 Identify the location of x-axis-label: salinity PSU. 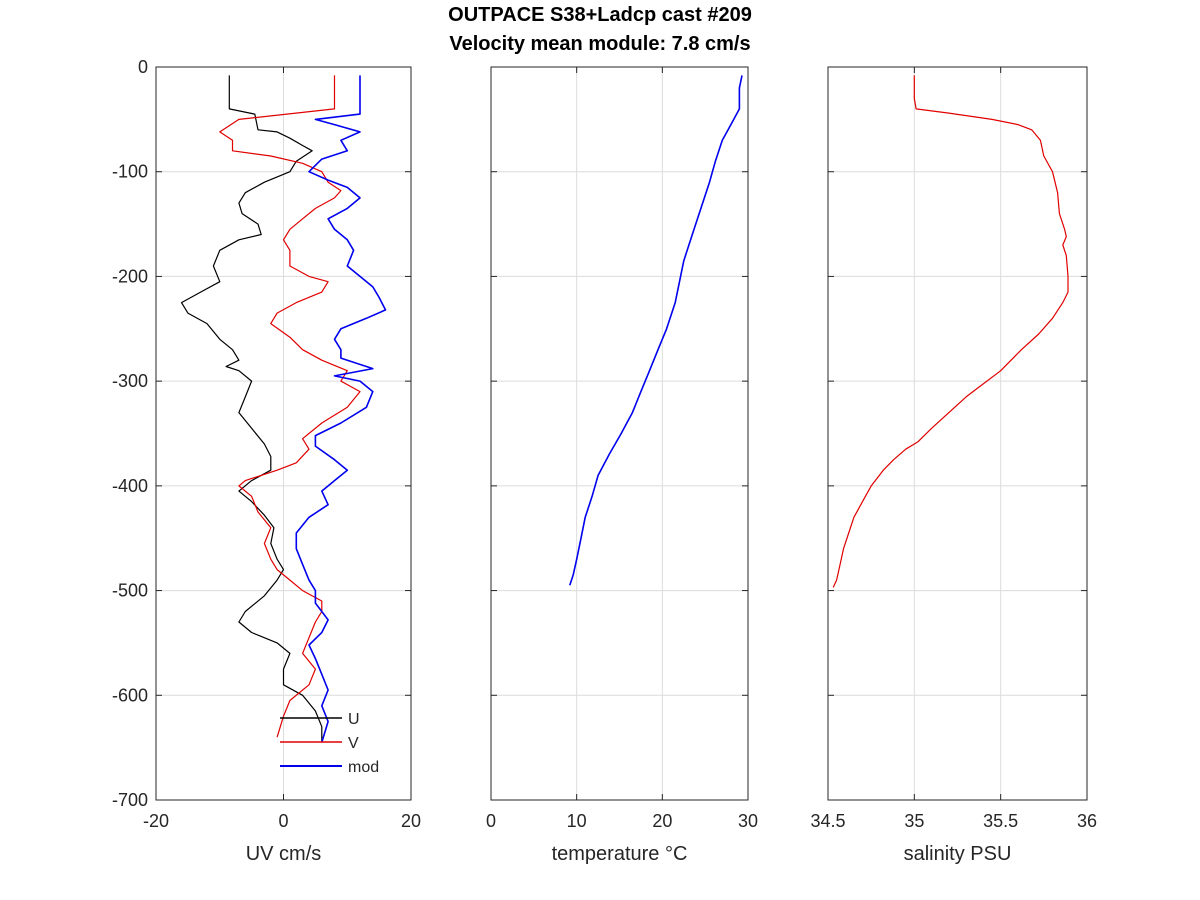
(958, 854).